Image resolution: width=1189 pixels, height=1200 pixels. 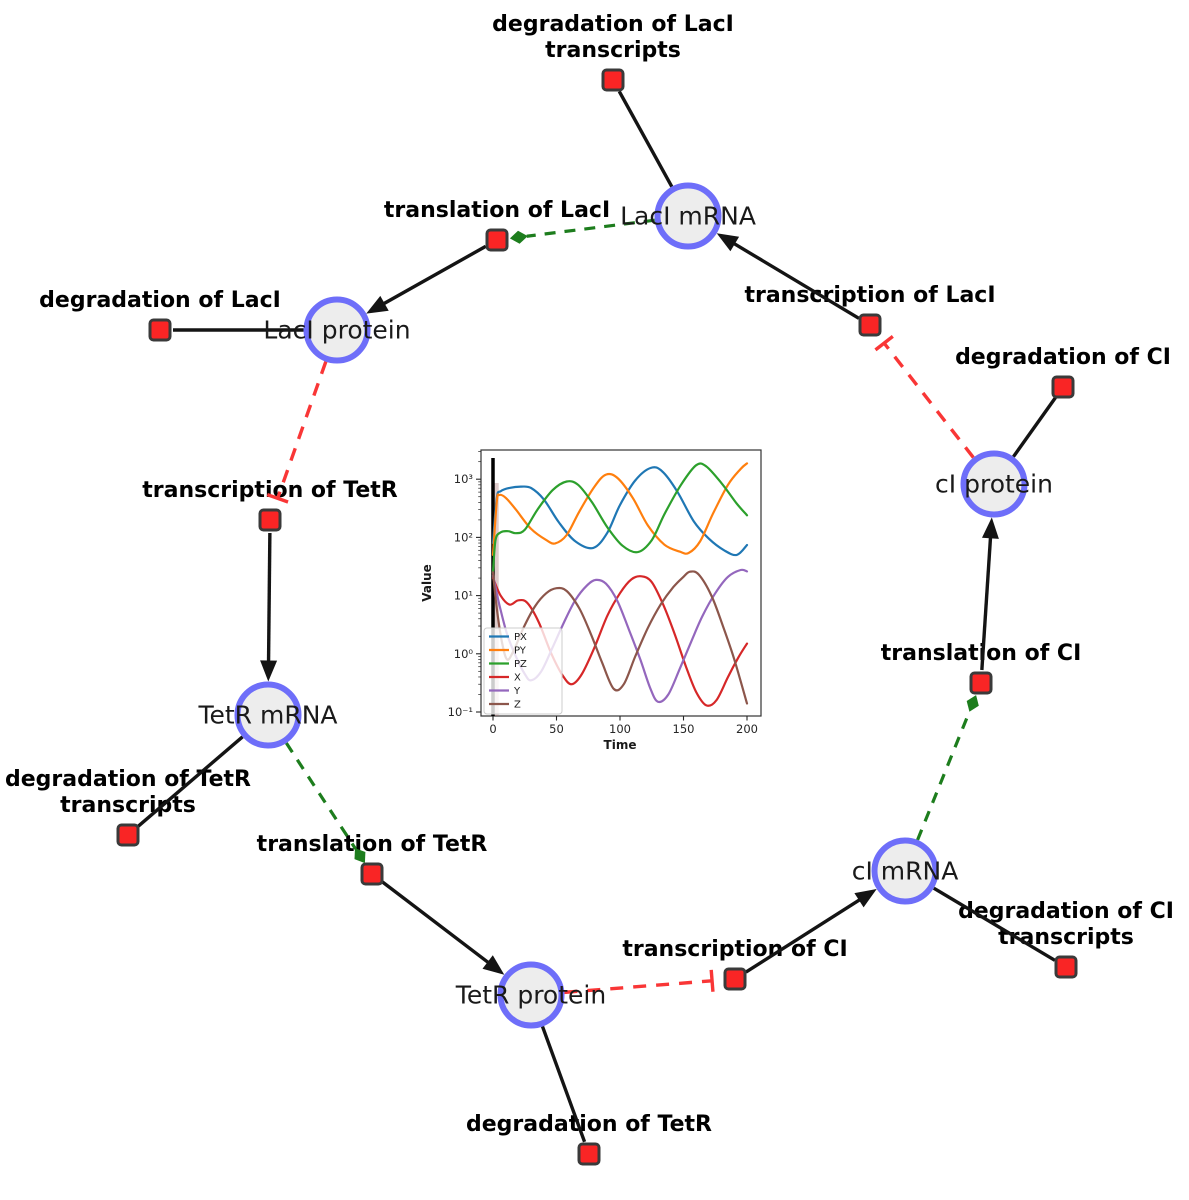 What do you see at coordinates (427, 583) in the screenshot?
I see `y-axis-label: Value` at bounding box center [427, 583].